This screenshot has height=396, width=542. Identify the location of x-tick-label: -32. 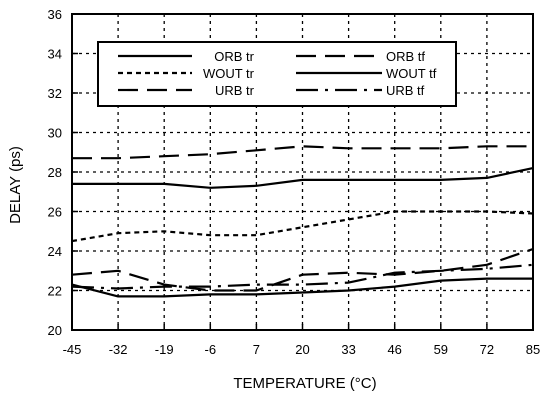
(118, 349).